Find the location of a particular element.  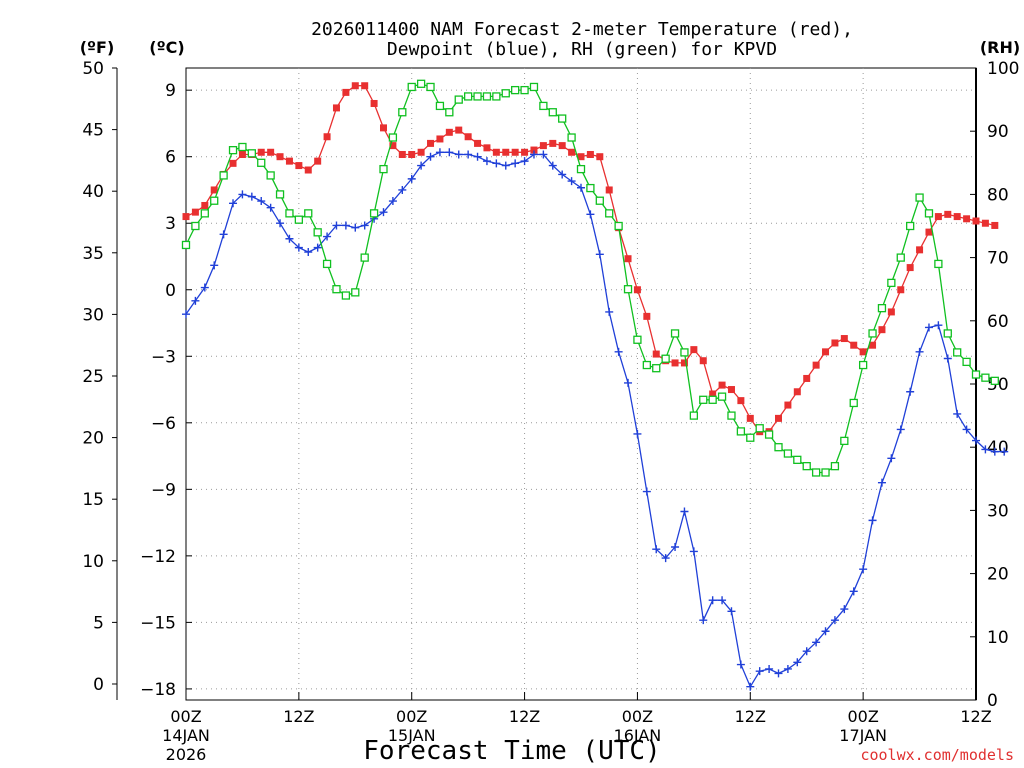

fahrenheit-tick-label: 40 is located at coordinates (93, 192).